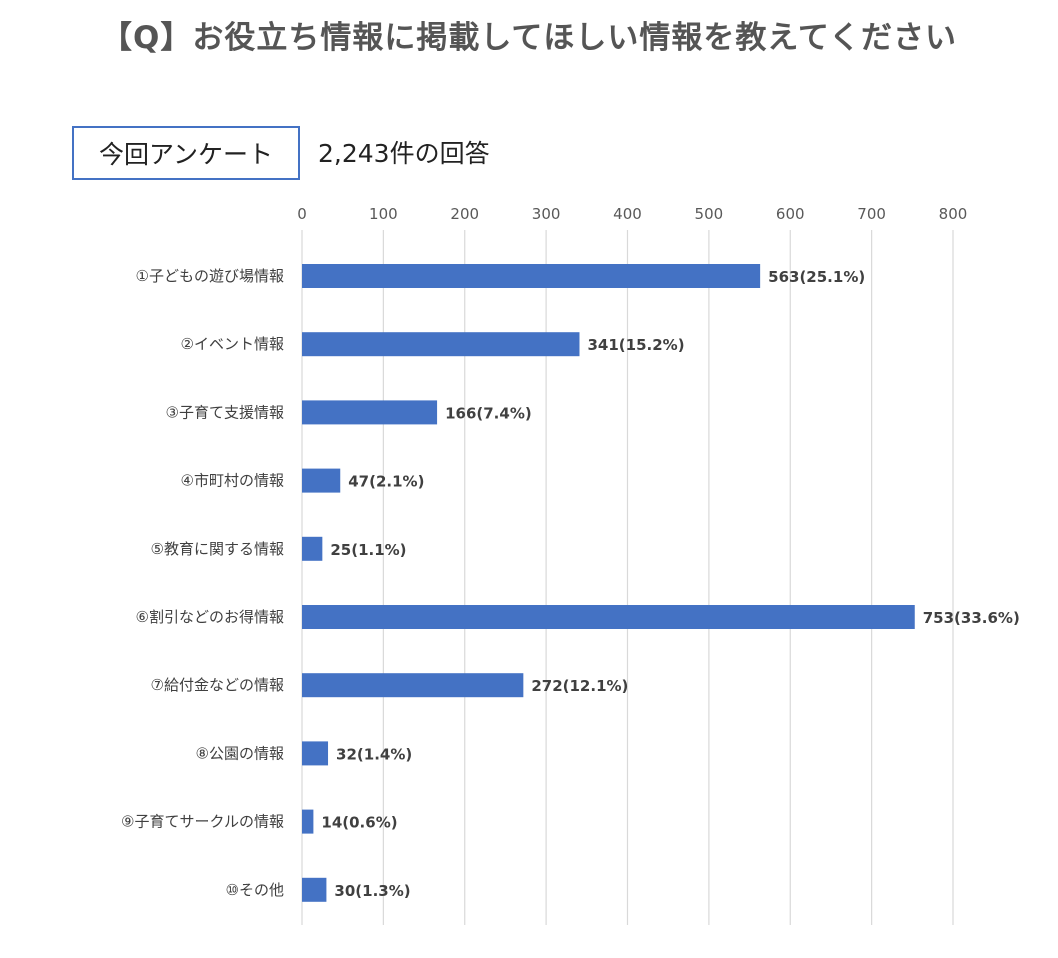 The width and height of the screenshot is (1058, 958). Describe the element at coordinates (186, 153) in the screenshot. I see `survey-label-box: 今回アンケート` at that location.